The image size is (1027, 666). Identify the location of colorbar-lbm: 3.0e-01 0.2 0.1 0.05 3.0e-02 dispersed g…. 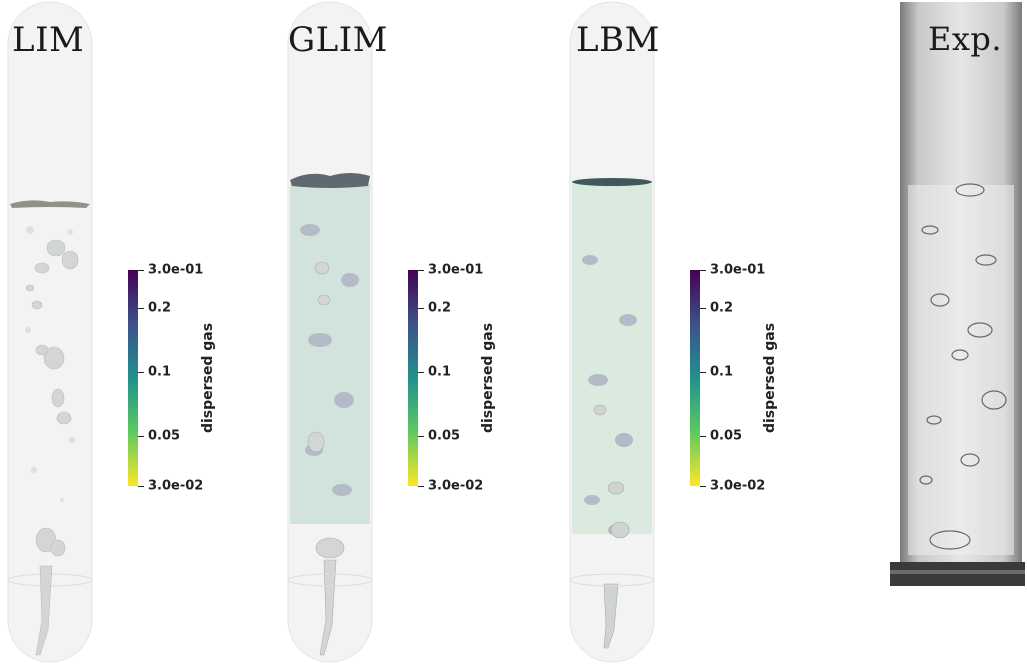
(750, 380).